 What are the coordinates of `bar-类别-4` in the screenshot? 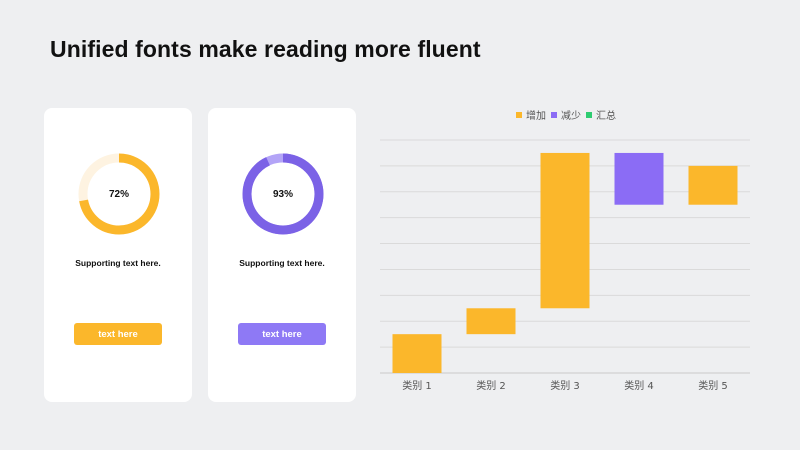 It's located at (639, 178).